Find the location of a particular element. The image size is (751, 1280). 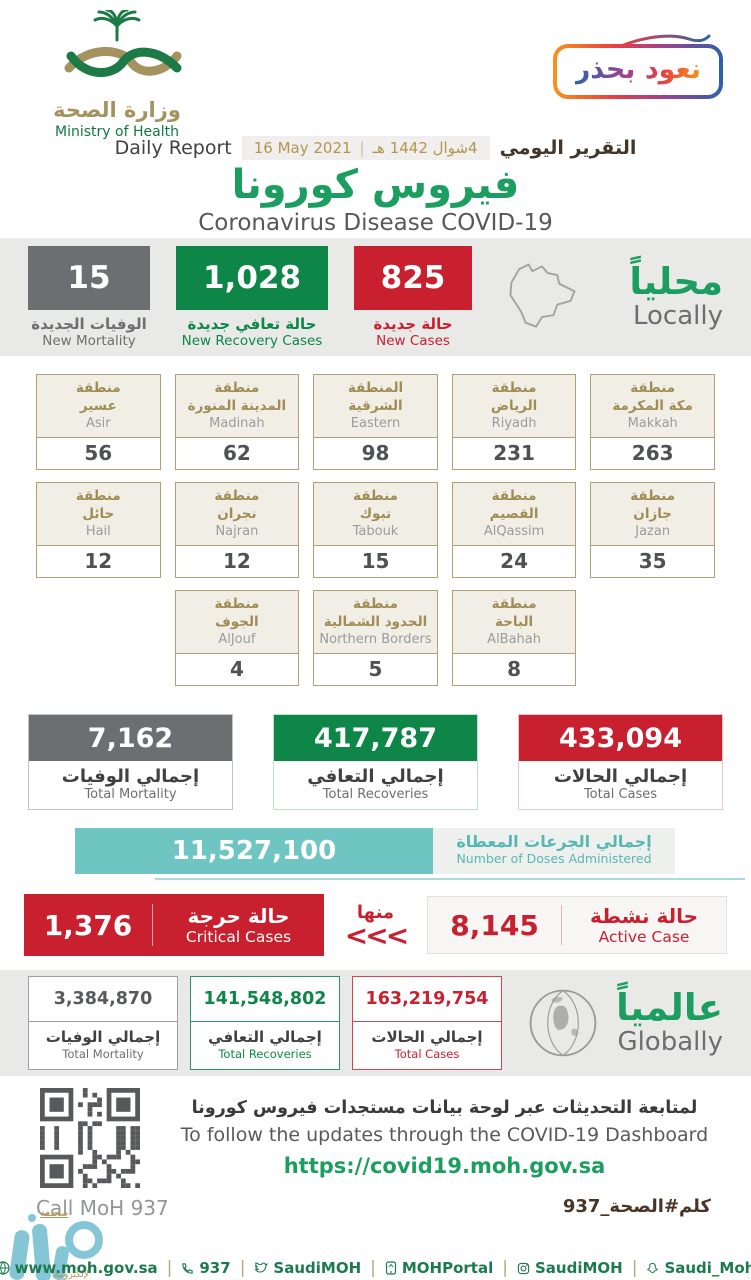

total-recoveries-label-en: Total Recoveries is located at coordinates (375, 794).